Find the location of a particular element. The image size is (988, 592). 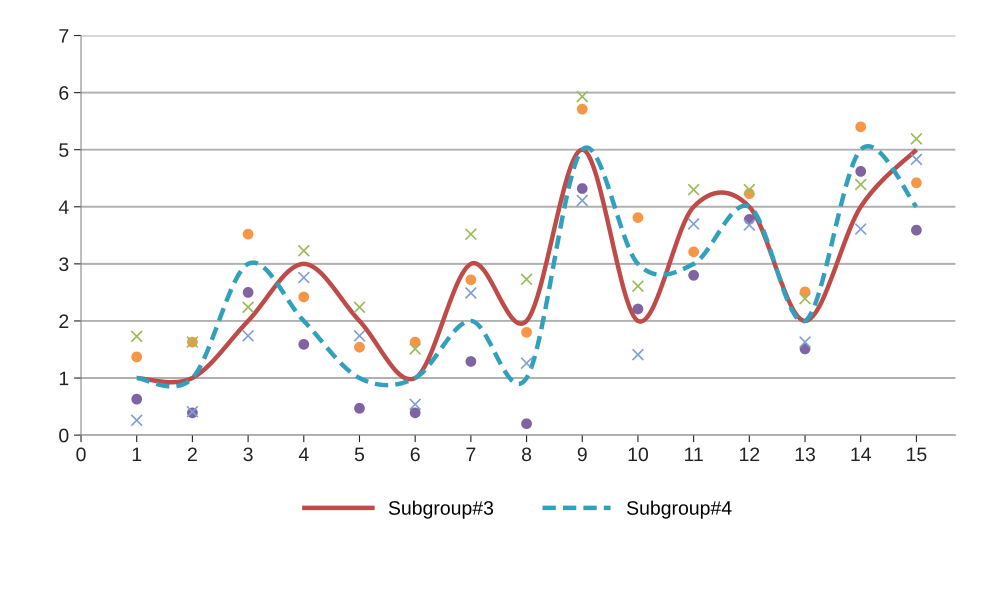

x-tick-label: 14 is located at coordinates (861, 455).